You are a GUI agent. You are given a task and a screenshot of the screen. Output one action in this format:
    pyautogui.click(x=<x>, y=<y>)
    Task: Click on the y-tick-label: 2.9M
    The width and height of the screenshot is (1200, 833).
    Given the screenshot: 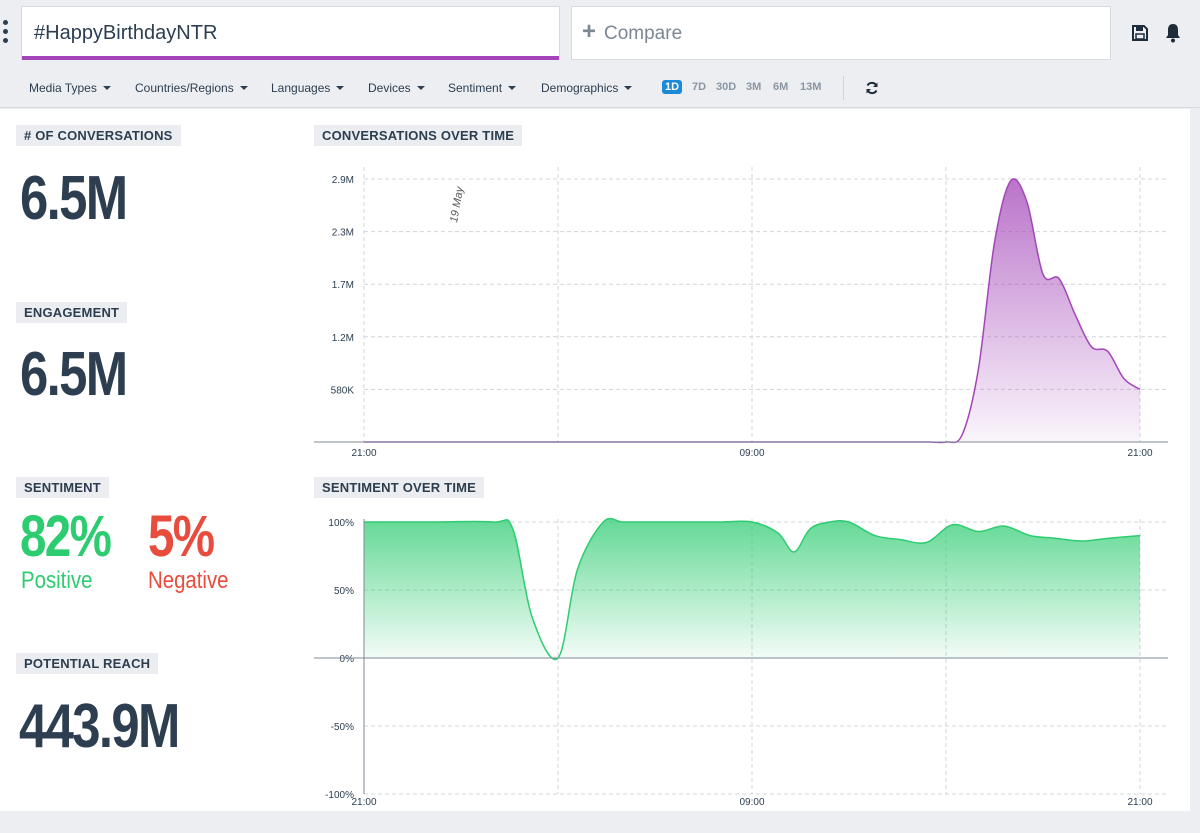 What is the action you would take?
    pyautogui.click(x=343, y=180)
    